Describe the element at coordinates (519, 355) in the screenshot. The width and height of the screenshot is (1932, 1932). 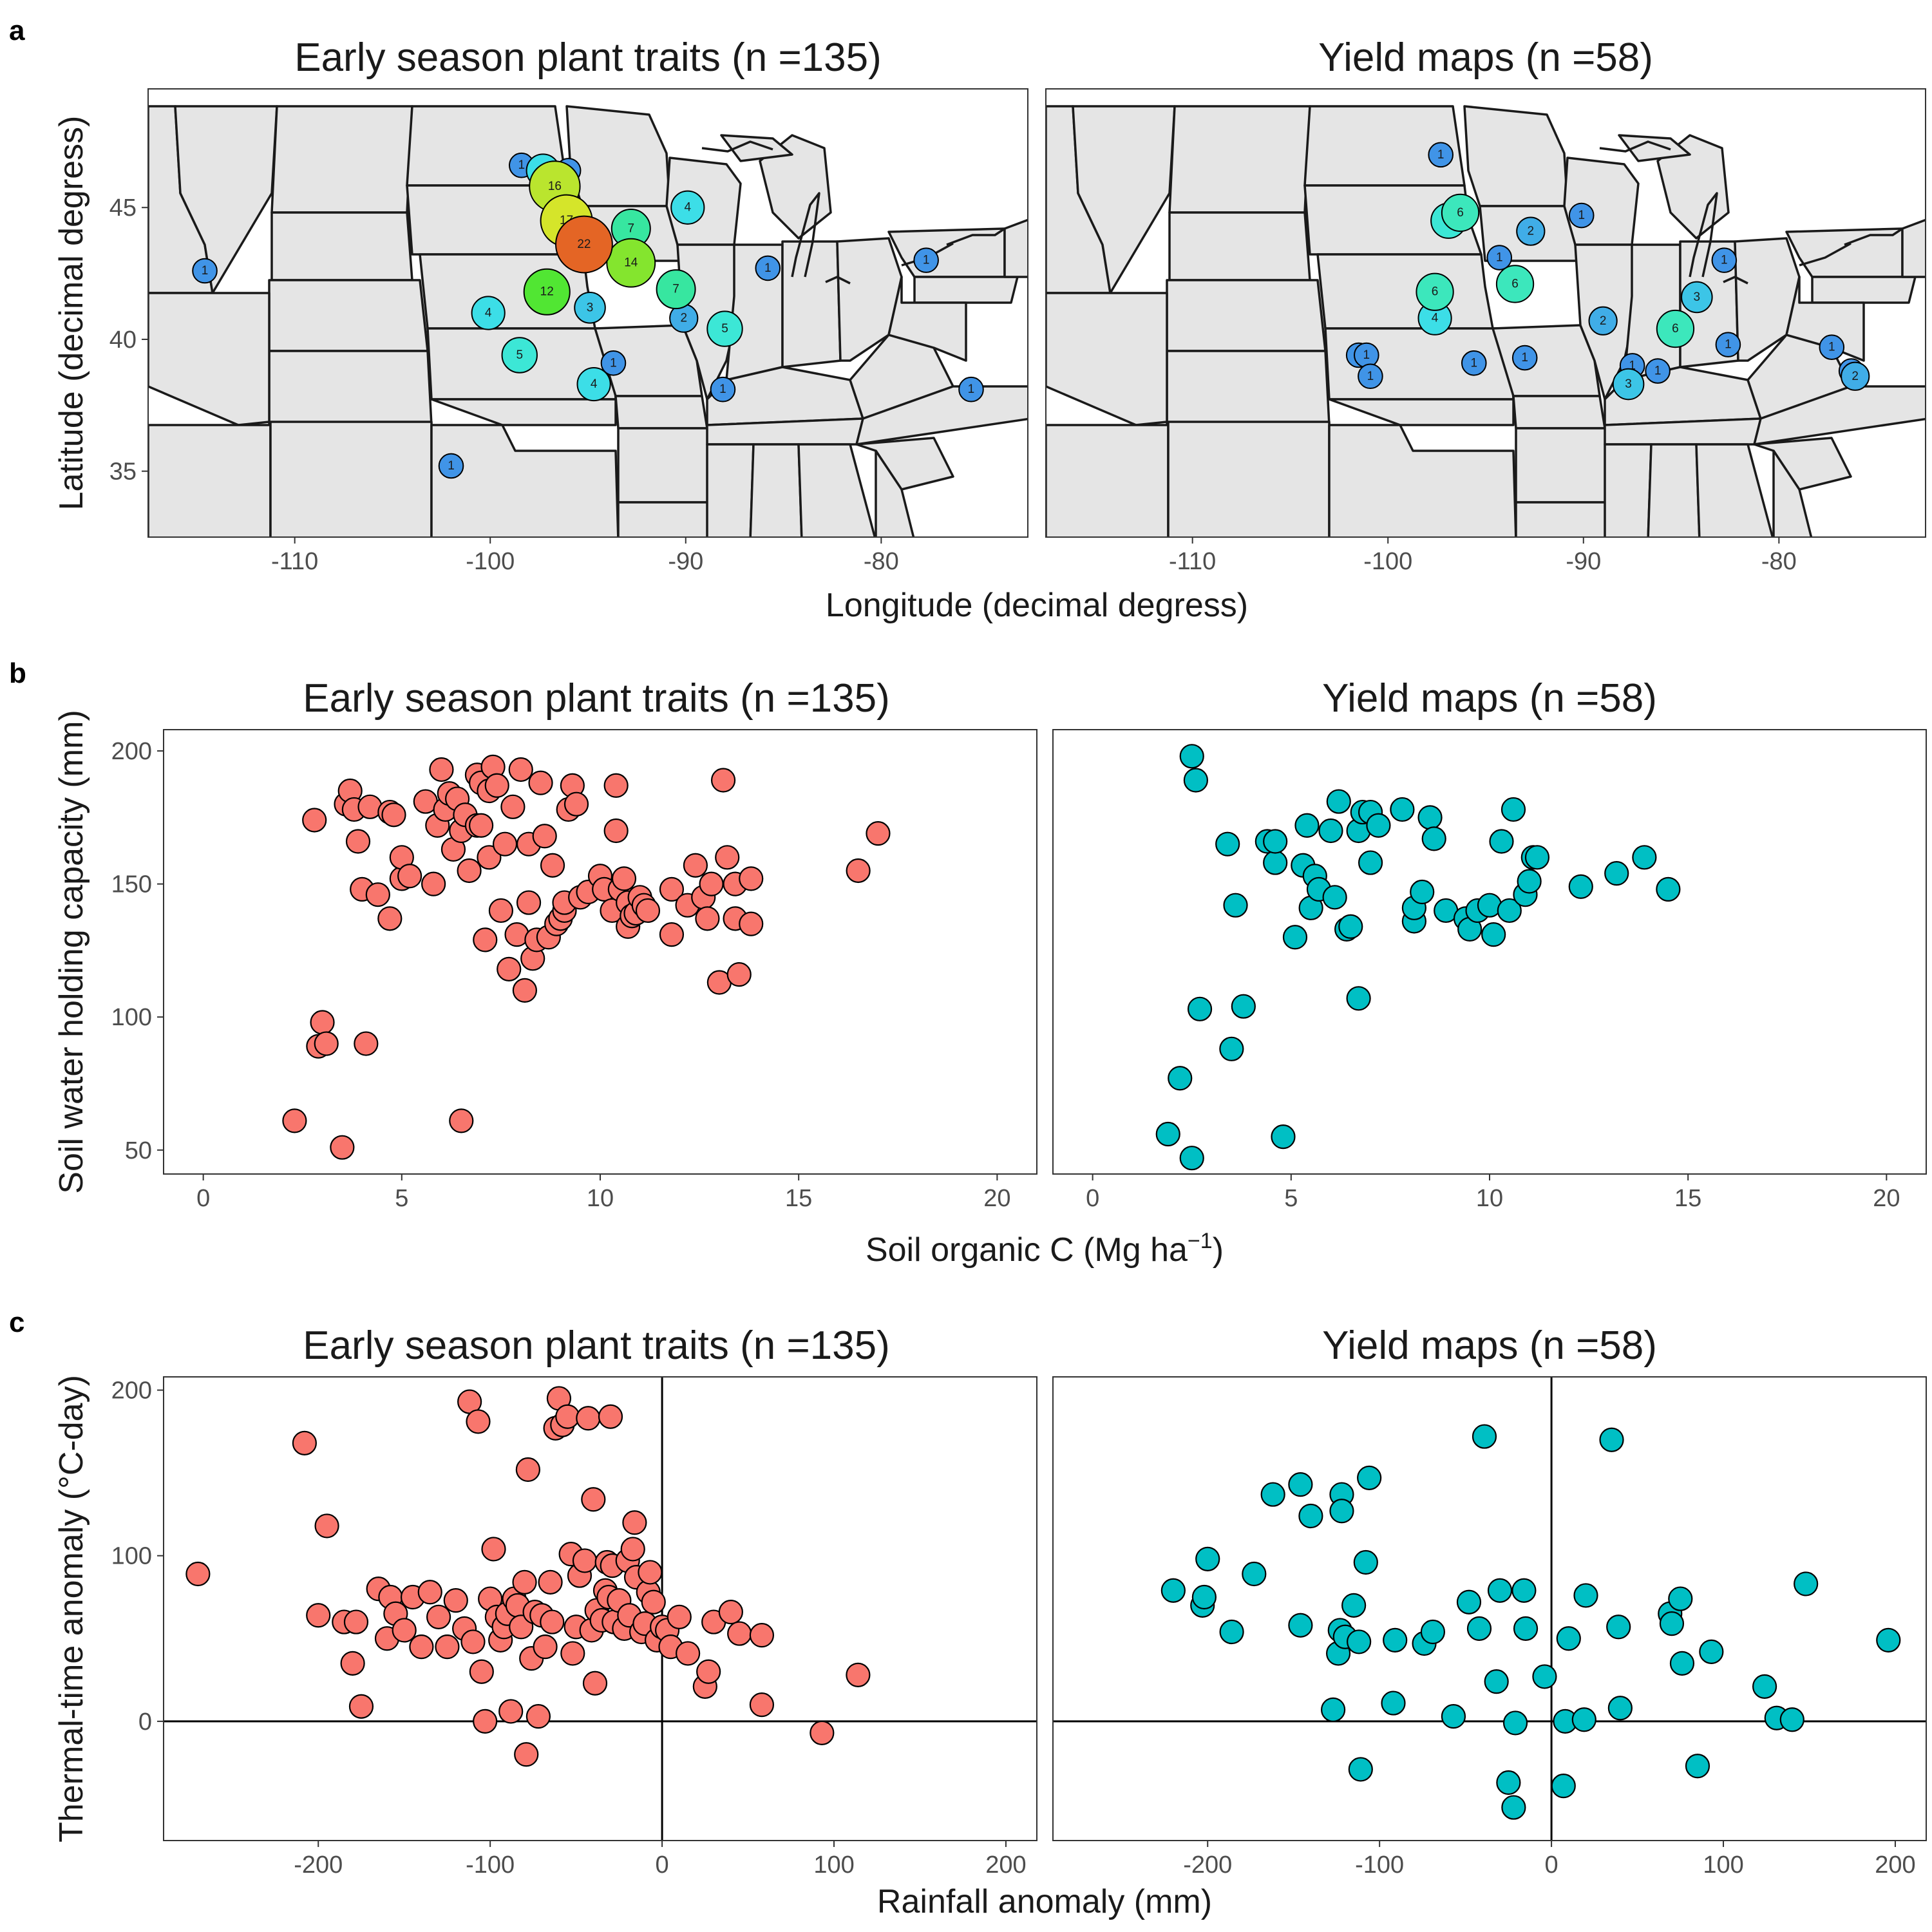
I see `bubble-count: 5` at that location.